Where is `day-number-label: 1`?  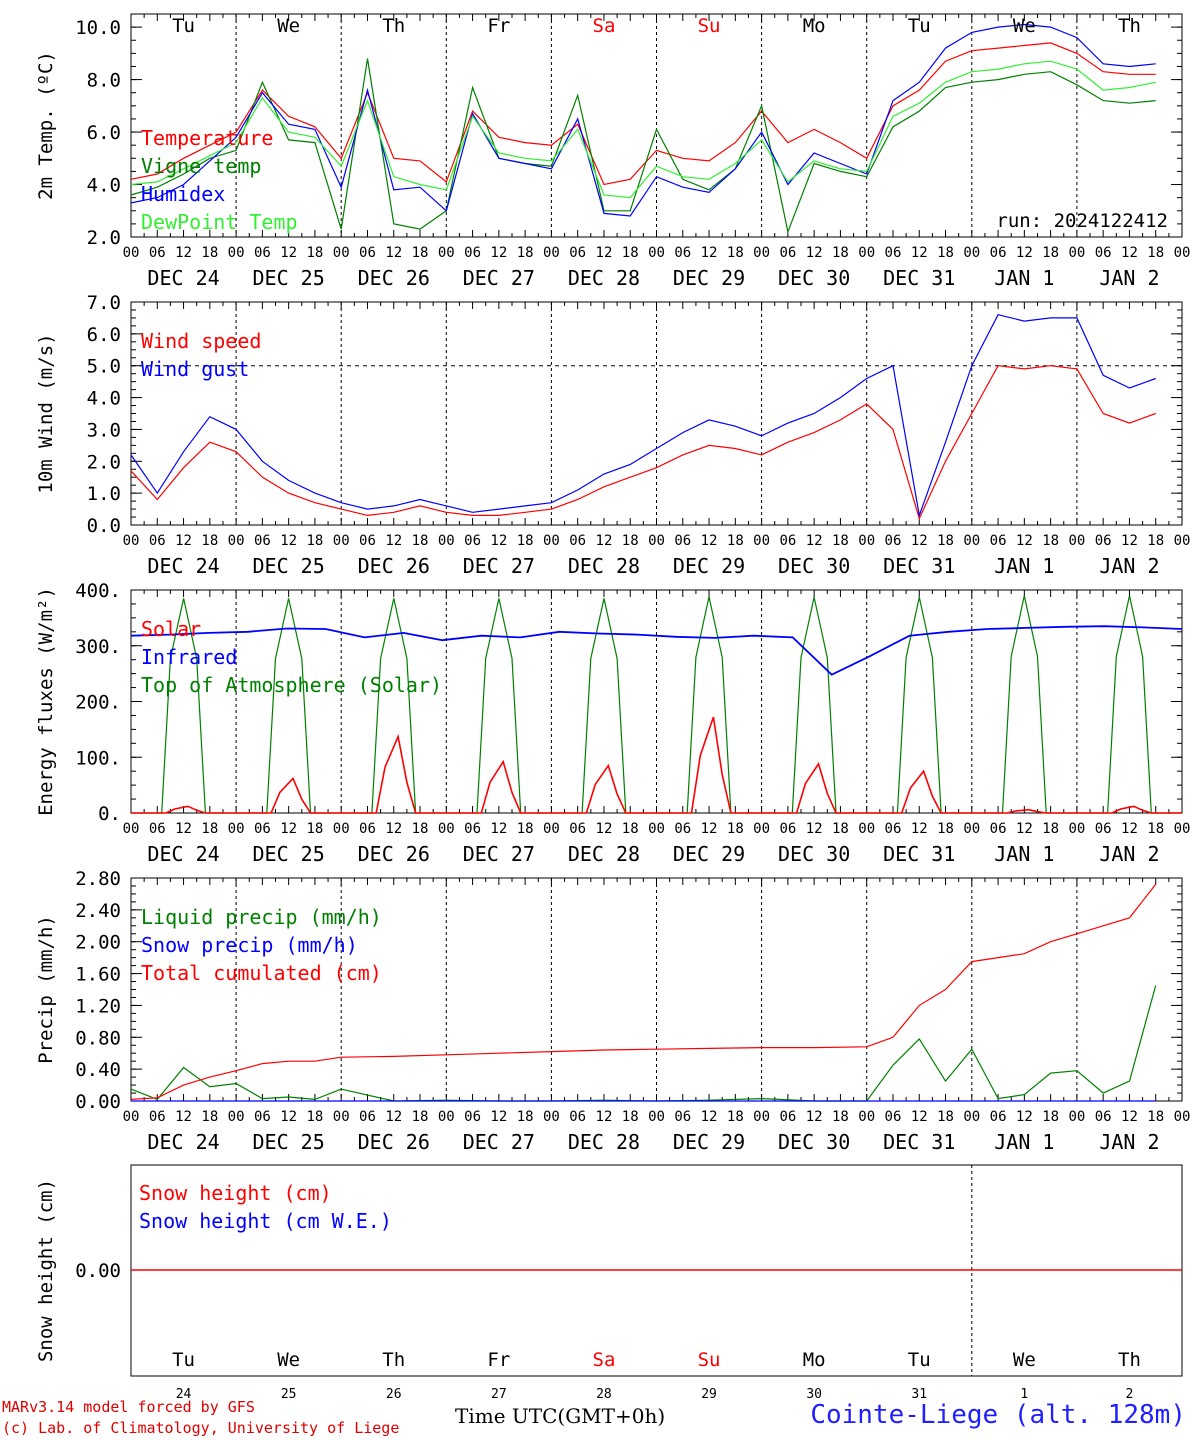 day-number-label: 1 is located at coordinates (1024, 1394).